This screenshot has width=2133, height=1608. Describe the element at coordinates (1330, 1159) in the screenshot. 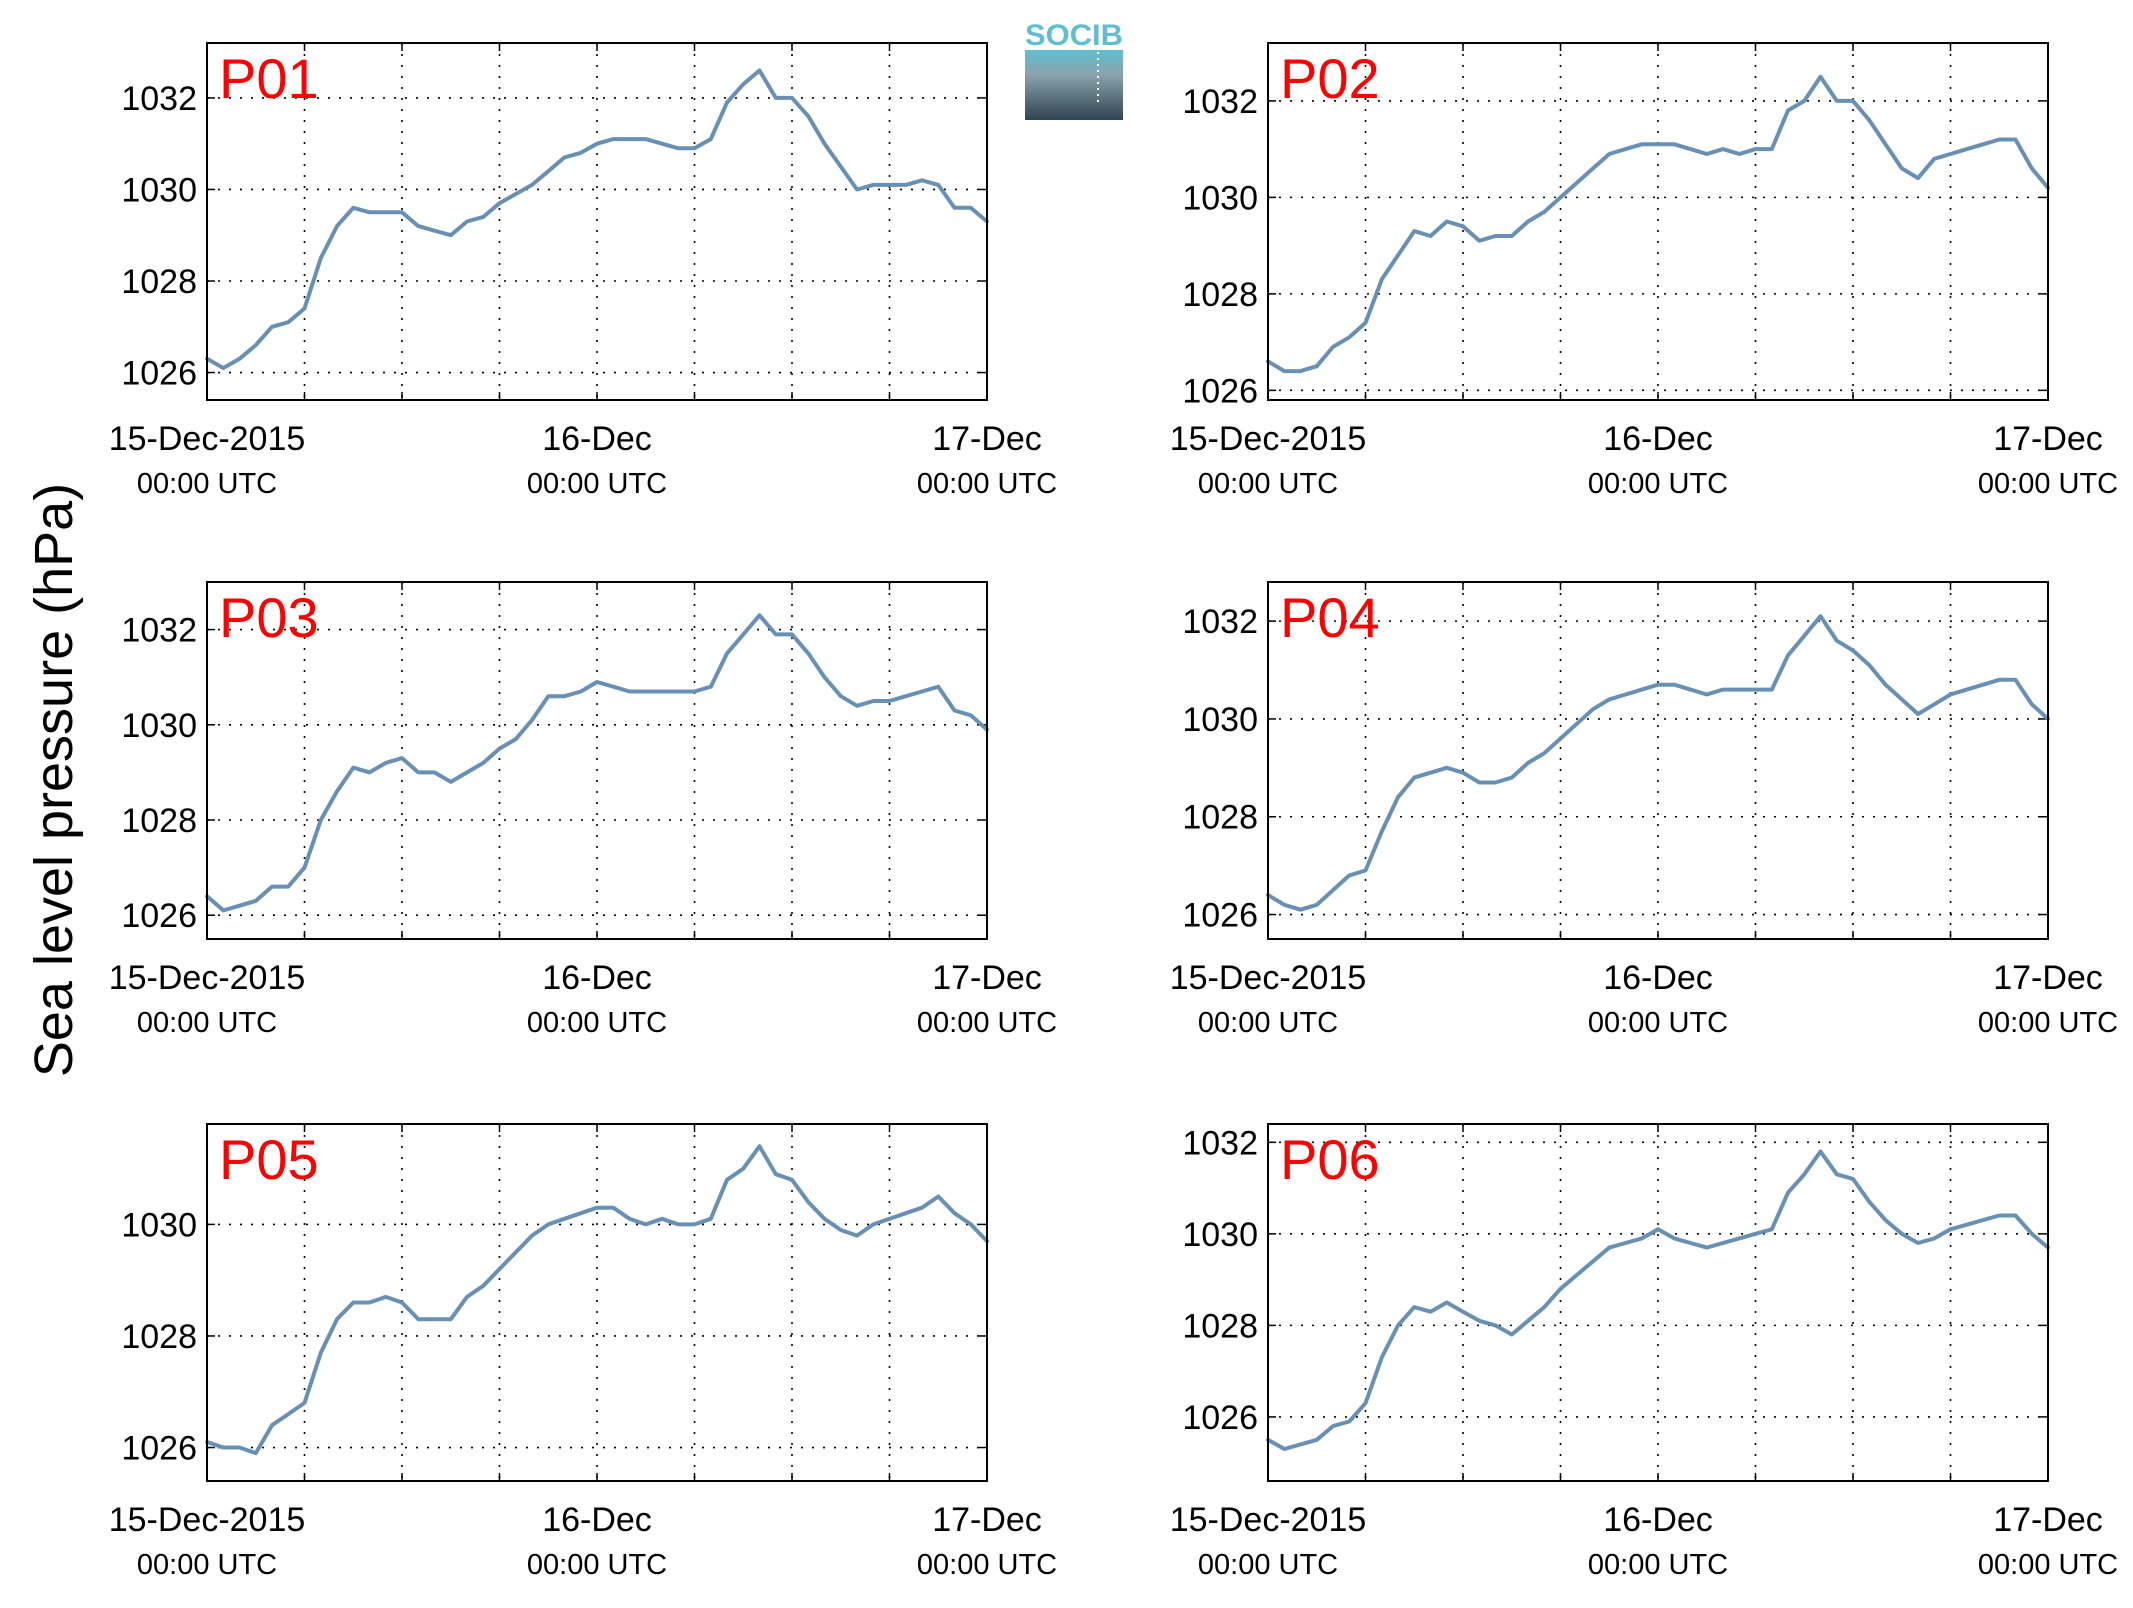

I see `panel-label: P06` at that location.